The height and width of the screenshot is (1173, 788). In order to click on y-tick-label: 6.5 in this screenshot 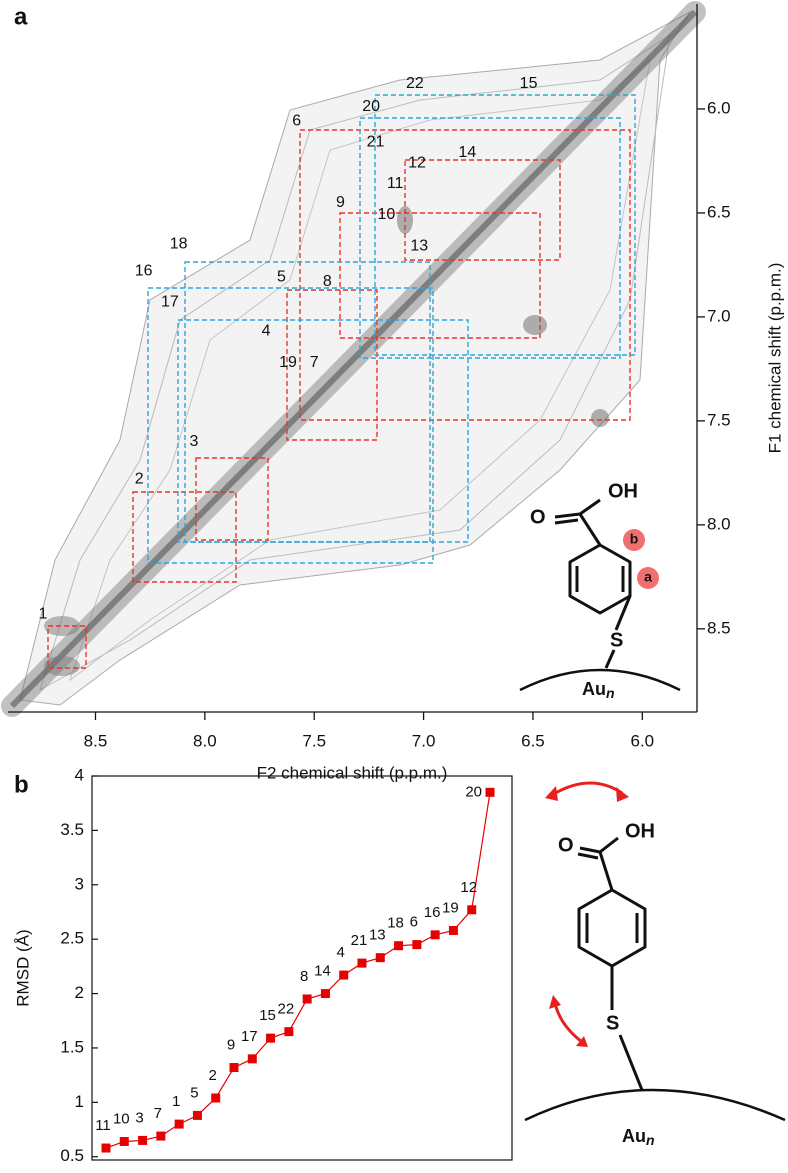, I will do `click(719, 211)`.